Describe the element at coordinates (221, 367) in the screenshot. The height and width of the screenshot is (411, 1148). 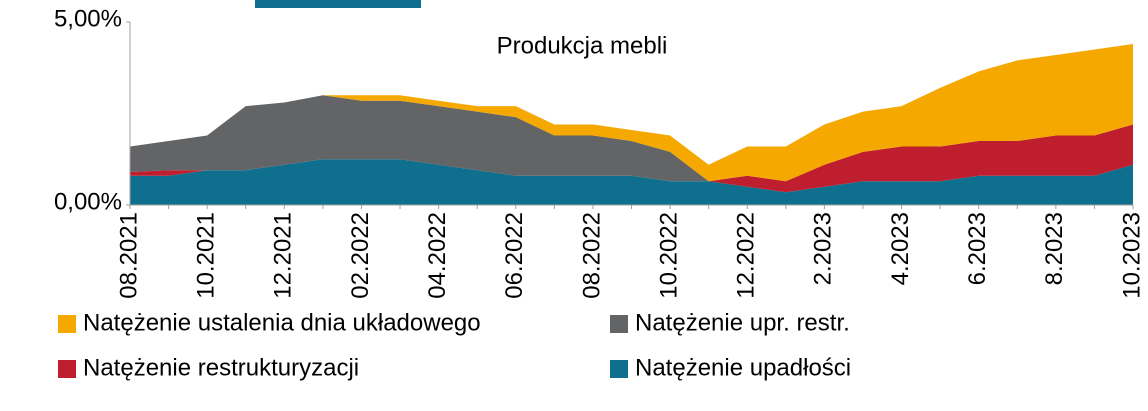
I see `legend-label: Natężenie restrukturyzacji` at that location.